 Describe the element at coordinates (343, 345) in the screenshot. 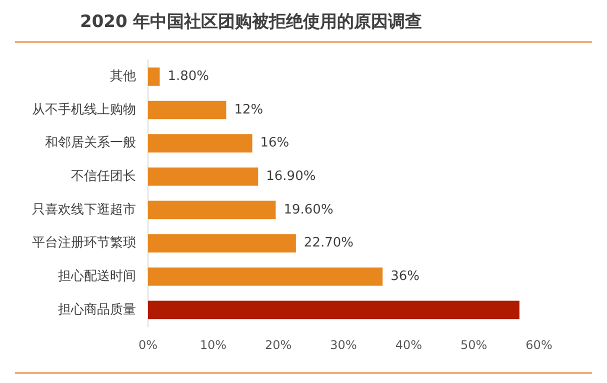

I see `x-tick-label: 30%` at that location.